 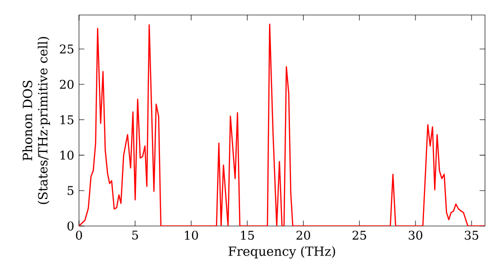 What do you see at coordinates (67, 119) in the screenshot?
I see `y-tick-label: 15` at bounding box center [67, 119].